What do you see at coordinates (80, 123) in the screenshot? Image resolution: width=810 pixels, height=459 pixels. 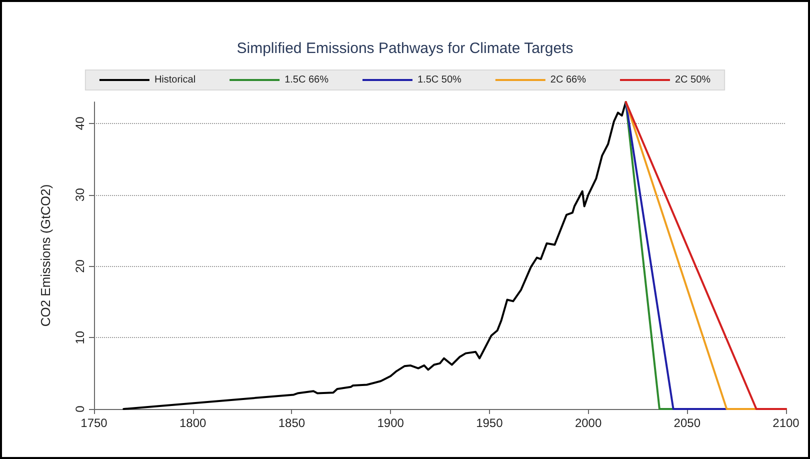 I see `y-tick-label: 40` at bounding box center [80, 123].